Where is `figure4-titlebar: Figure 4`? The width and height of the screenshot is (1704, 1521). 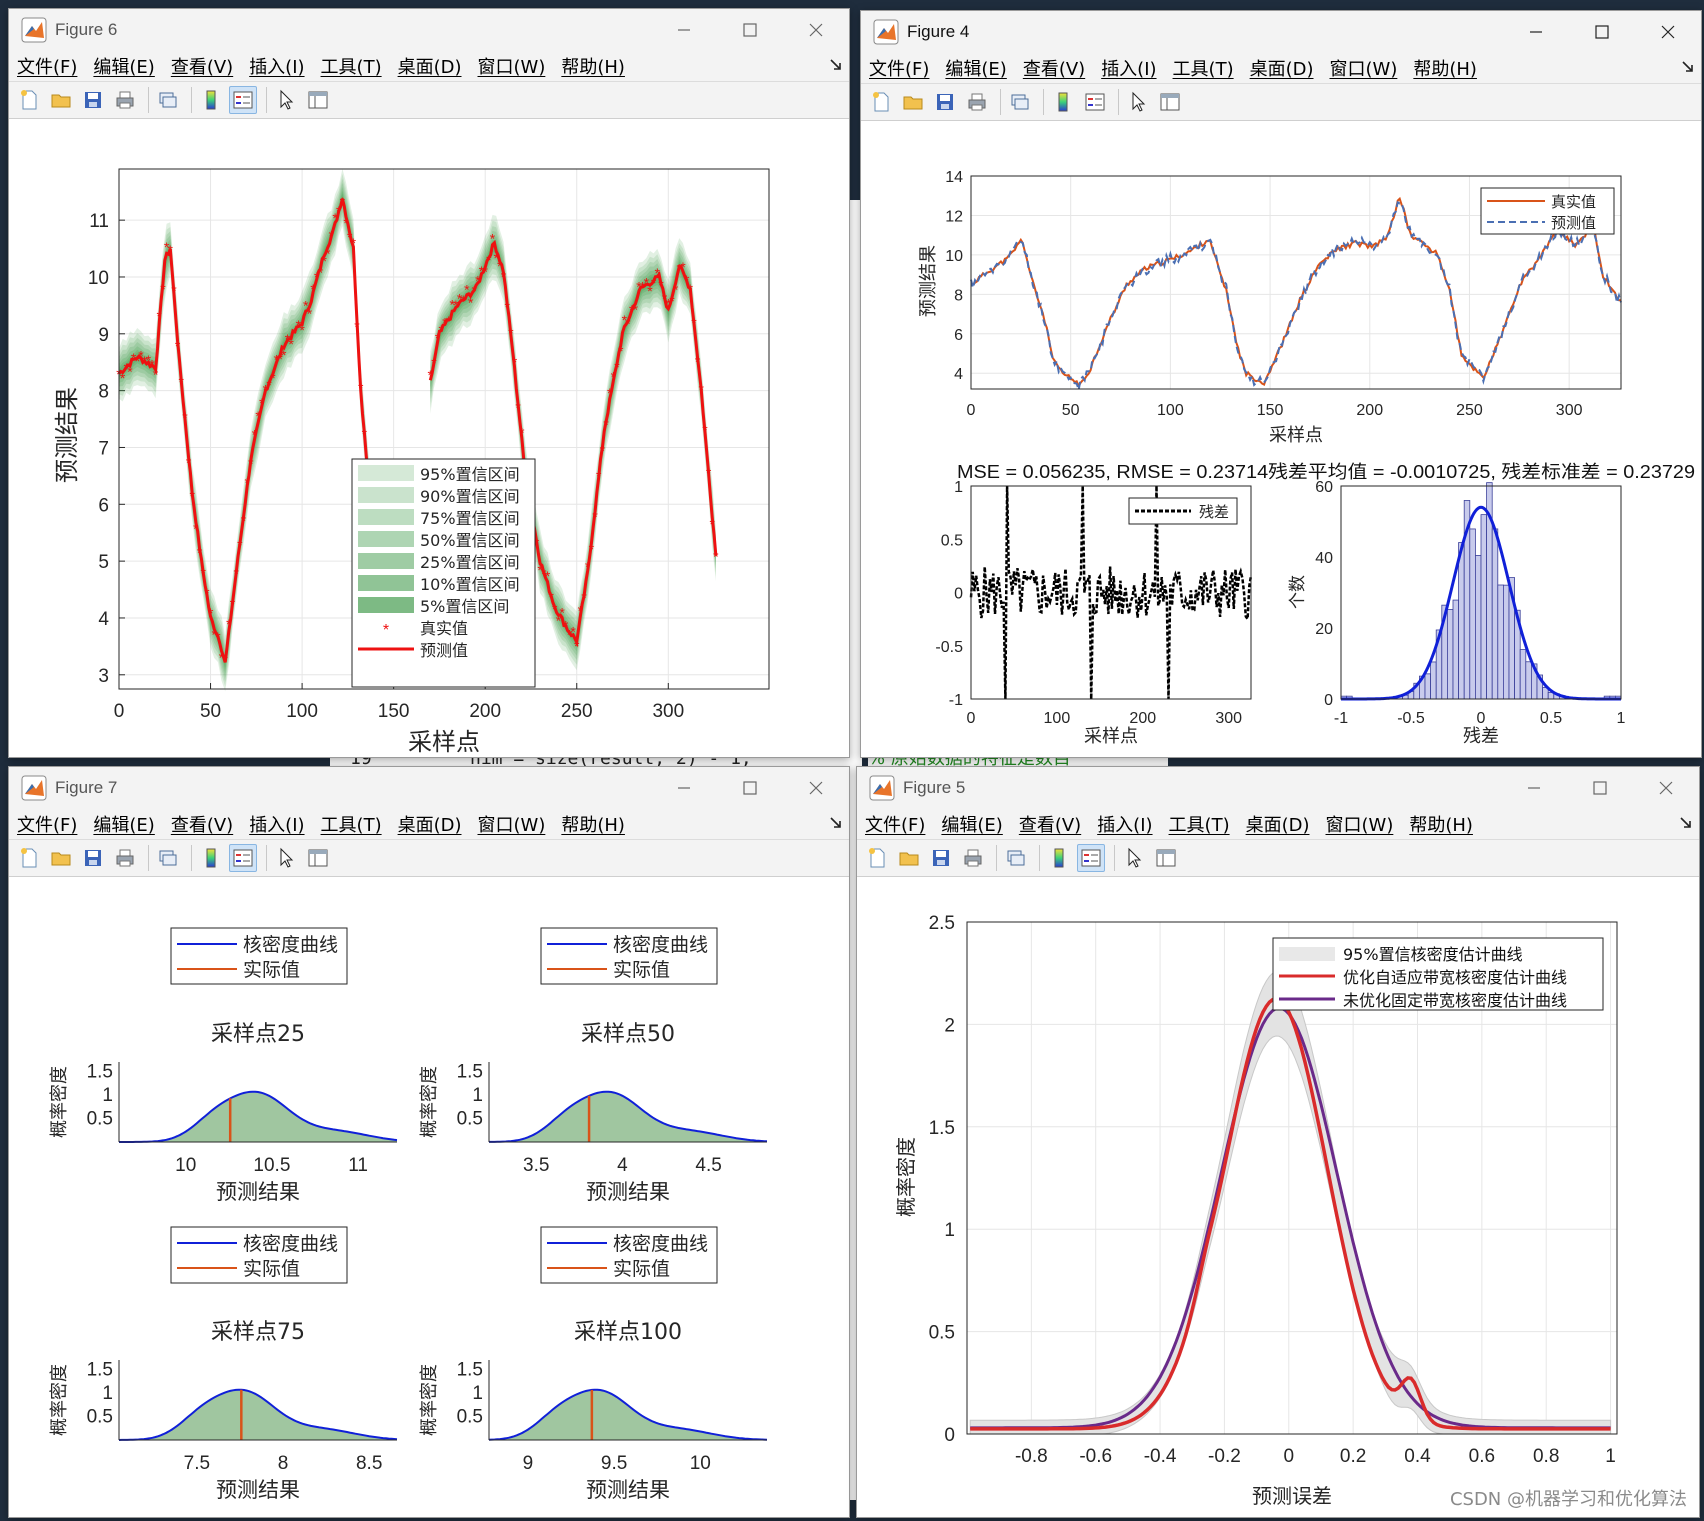
figure4-titlebar: Figure 4 is located at coordinates (1281, 32).